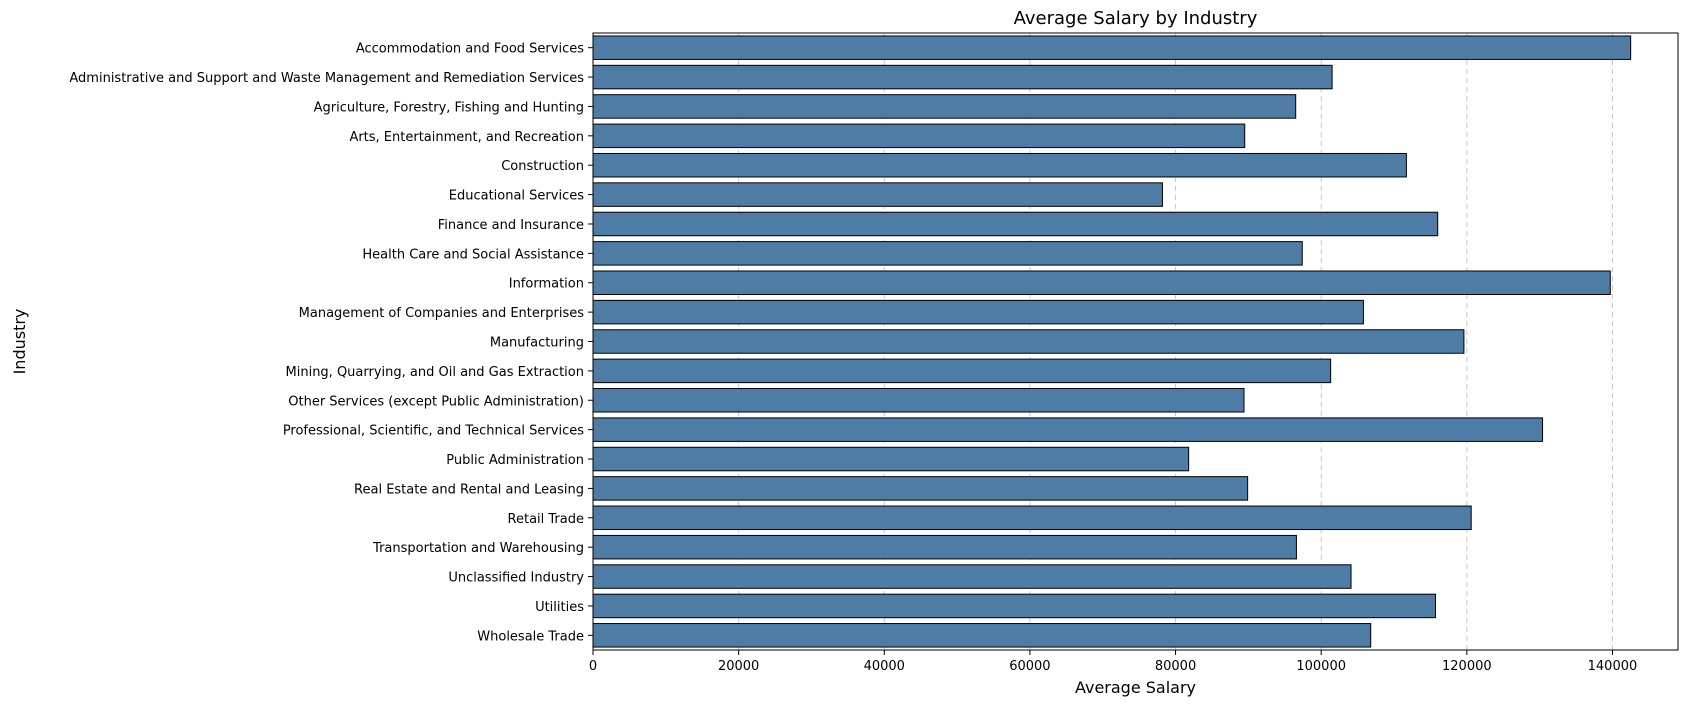  What do you see at coordinates (1175, 666) in the screenshot?
I see `x-tick-label: 80000` at bounding box center [1175, 666].